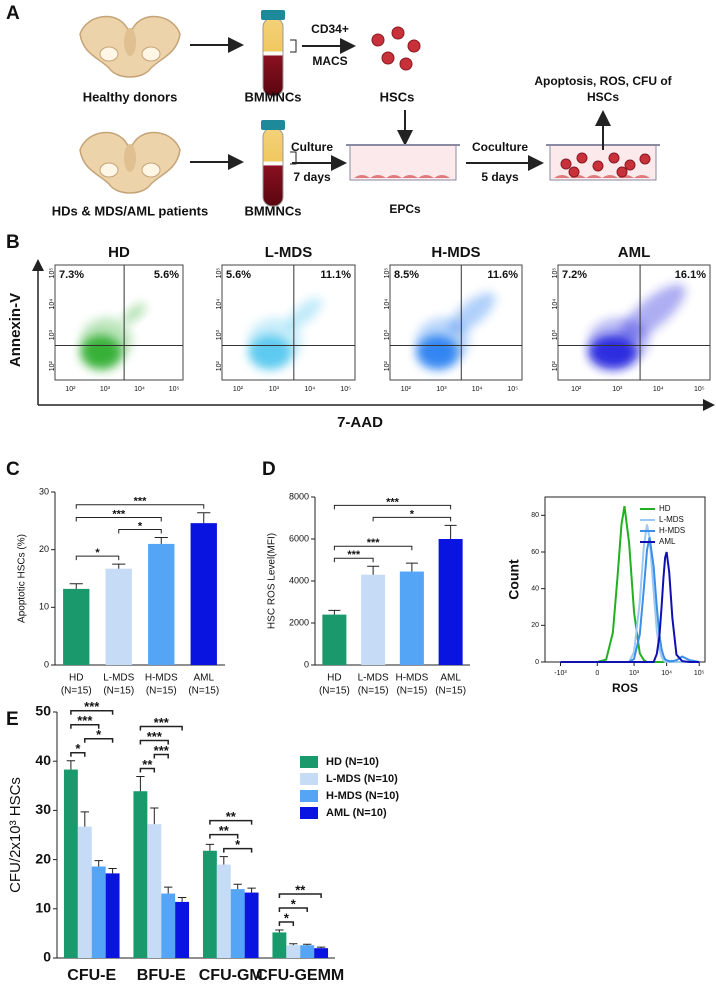 The width and height of the screenshot is (716, 992). What do you see at coordinates (13, 469) in the screenshot?
I see `panel-label: C` at bounding box center [13, 469].